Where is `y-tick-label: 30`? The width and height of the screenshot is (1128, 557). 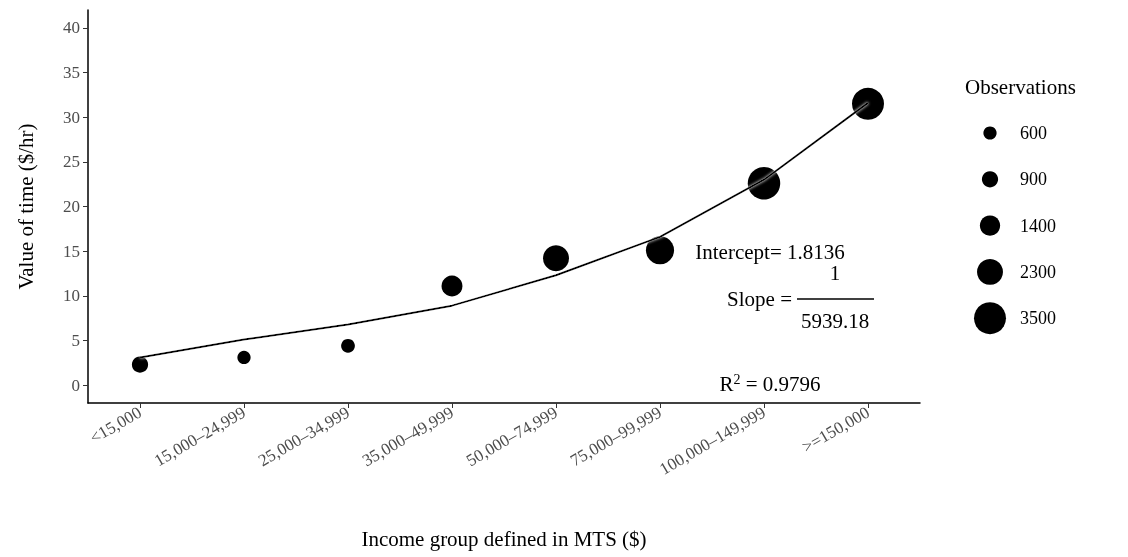 y-tick-label: 30 is located at coordinates (71, 117).